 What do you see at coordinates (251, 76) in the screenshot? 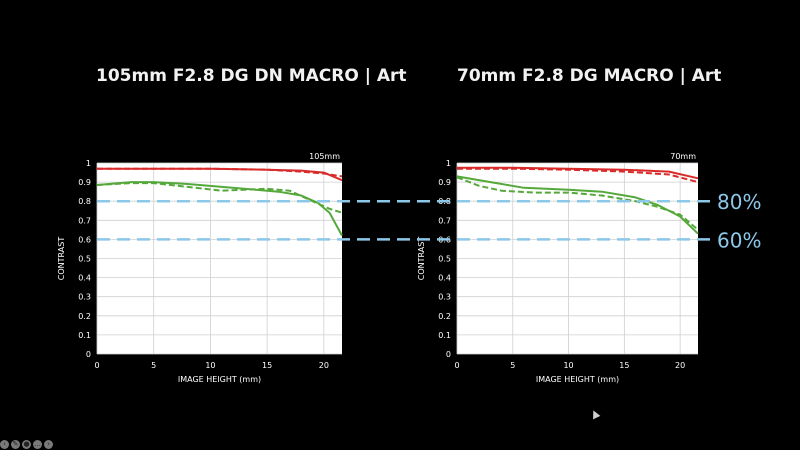
I see `chart-title-left: 105mm F2.8 DG DN MACRO | Art` at bounding box center [251, 76].